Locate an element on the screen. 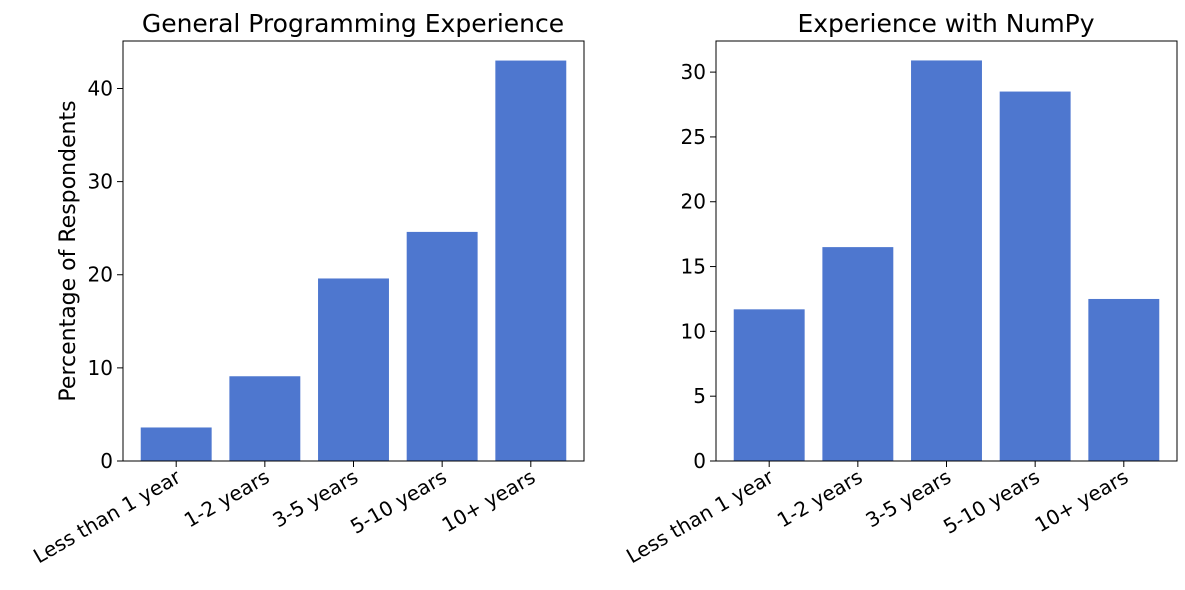 The width and height of the screenshot is (1185, 590). y-axis-label: Percentage of Respondents is located at coordinates (68, 250).